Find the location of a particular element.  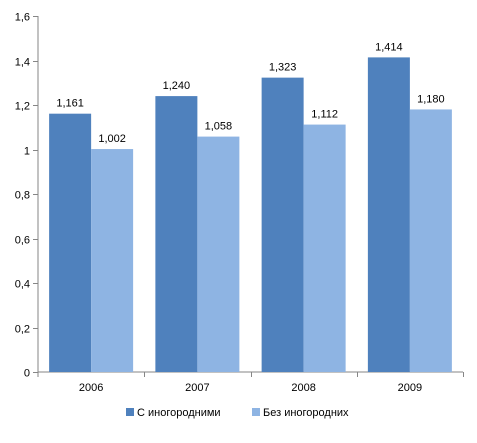

data-label: 1,002 is located at coordinates (112, 139).